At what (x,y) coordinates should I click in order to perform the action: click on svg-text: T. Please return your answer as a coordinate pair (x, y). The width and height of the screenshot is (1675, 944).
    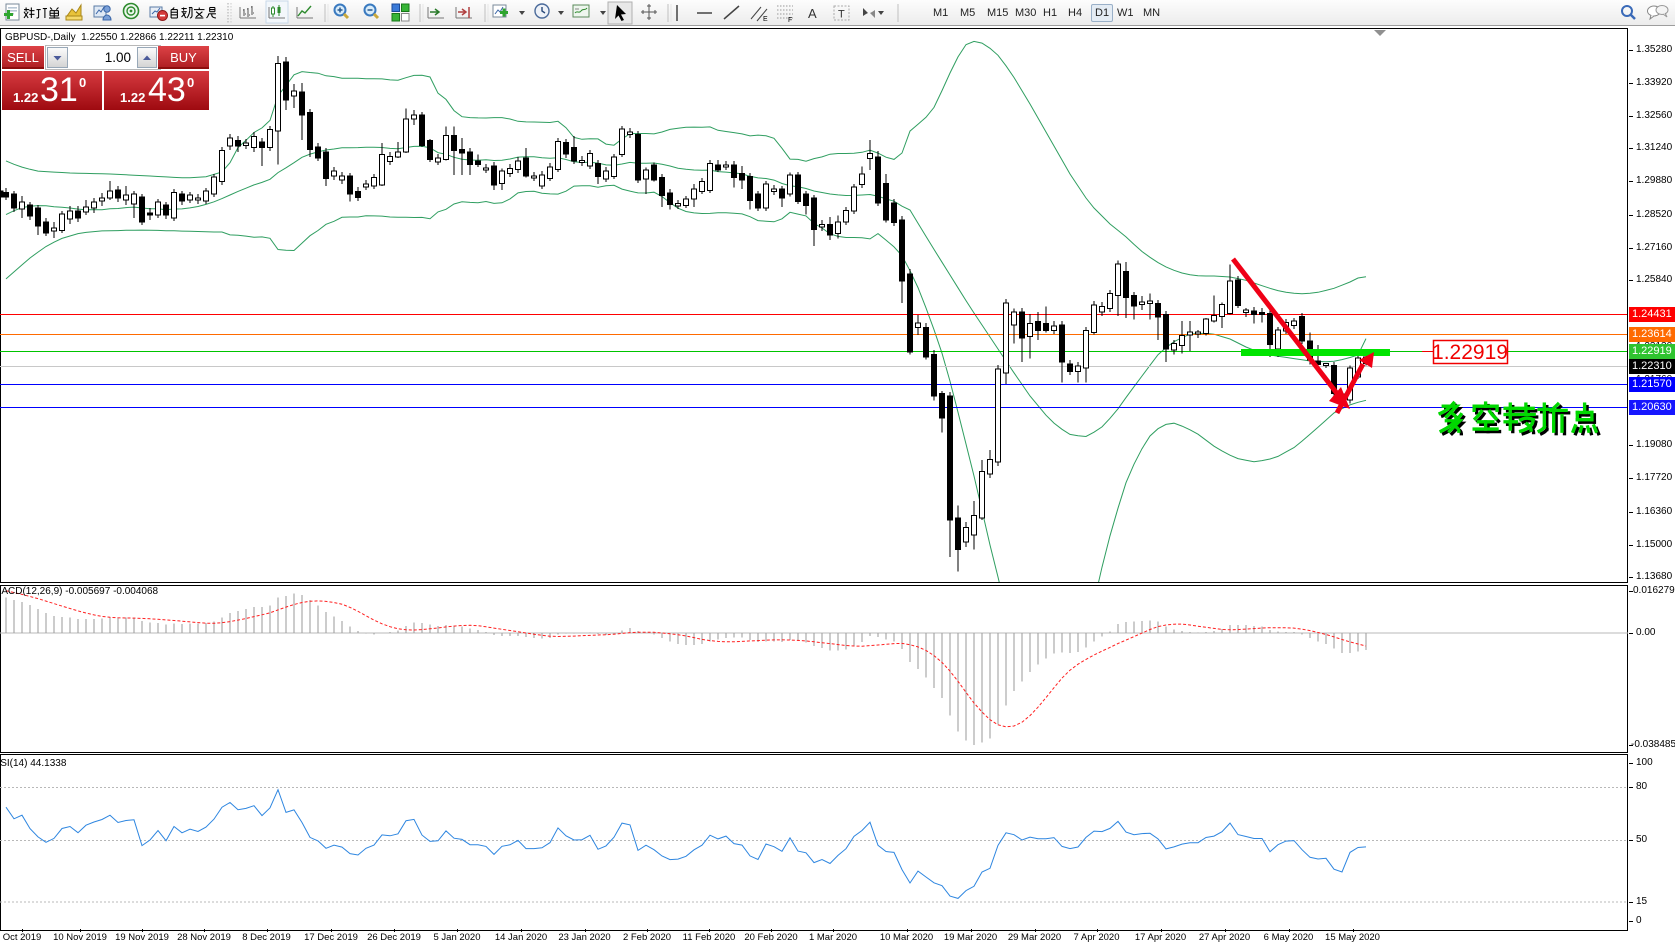
    Looking at the image, I should click on (841, 15).